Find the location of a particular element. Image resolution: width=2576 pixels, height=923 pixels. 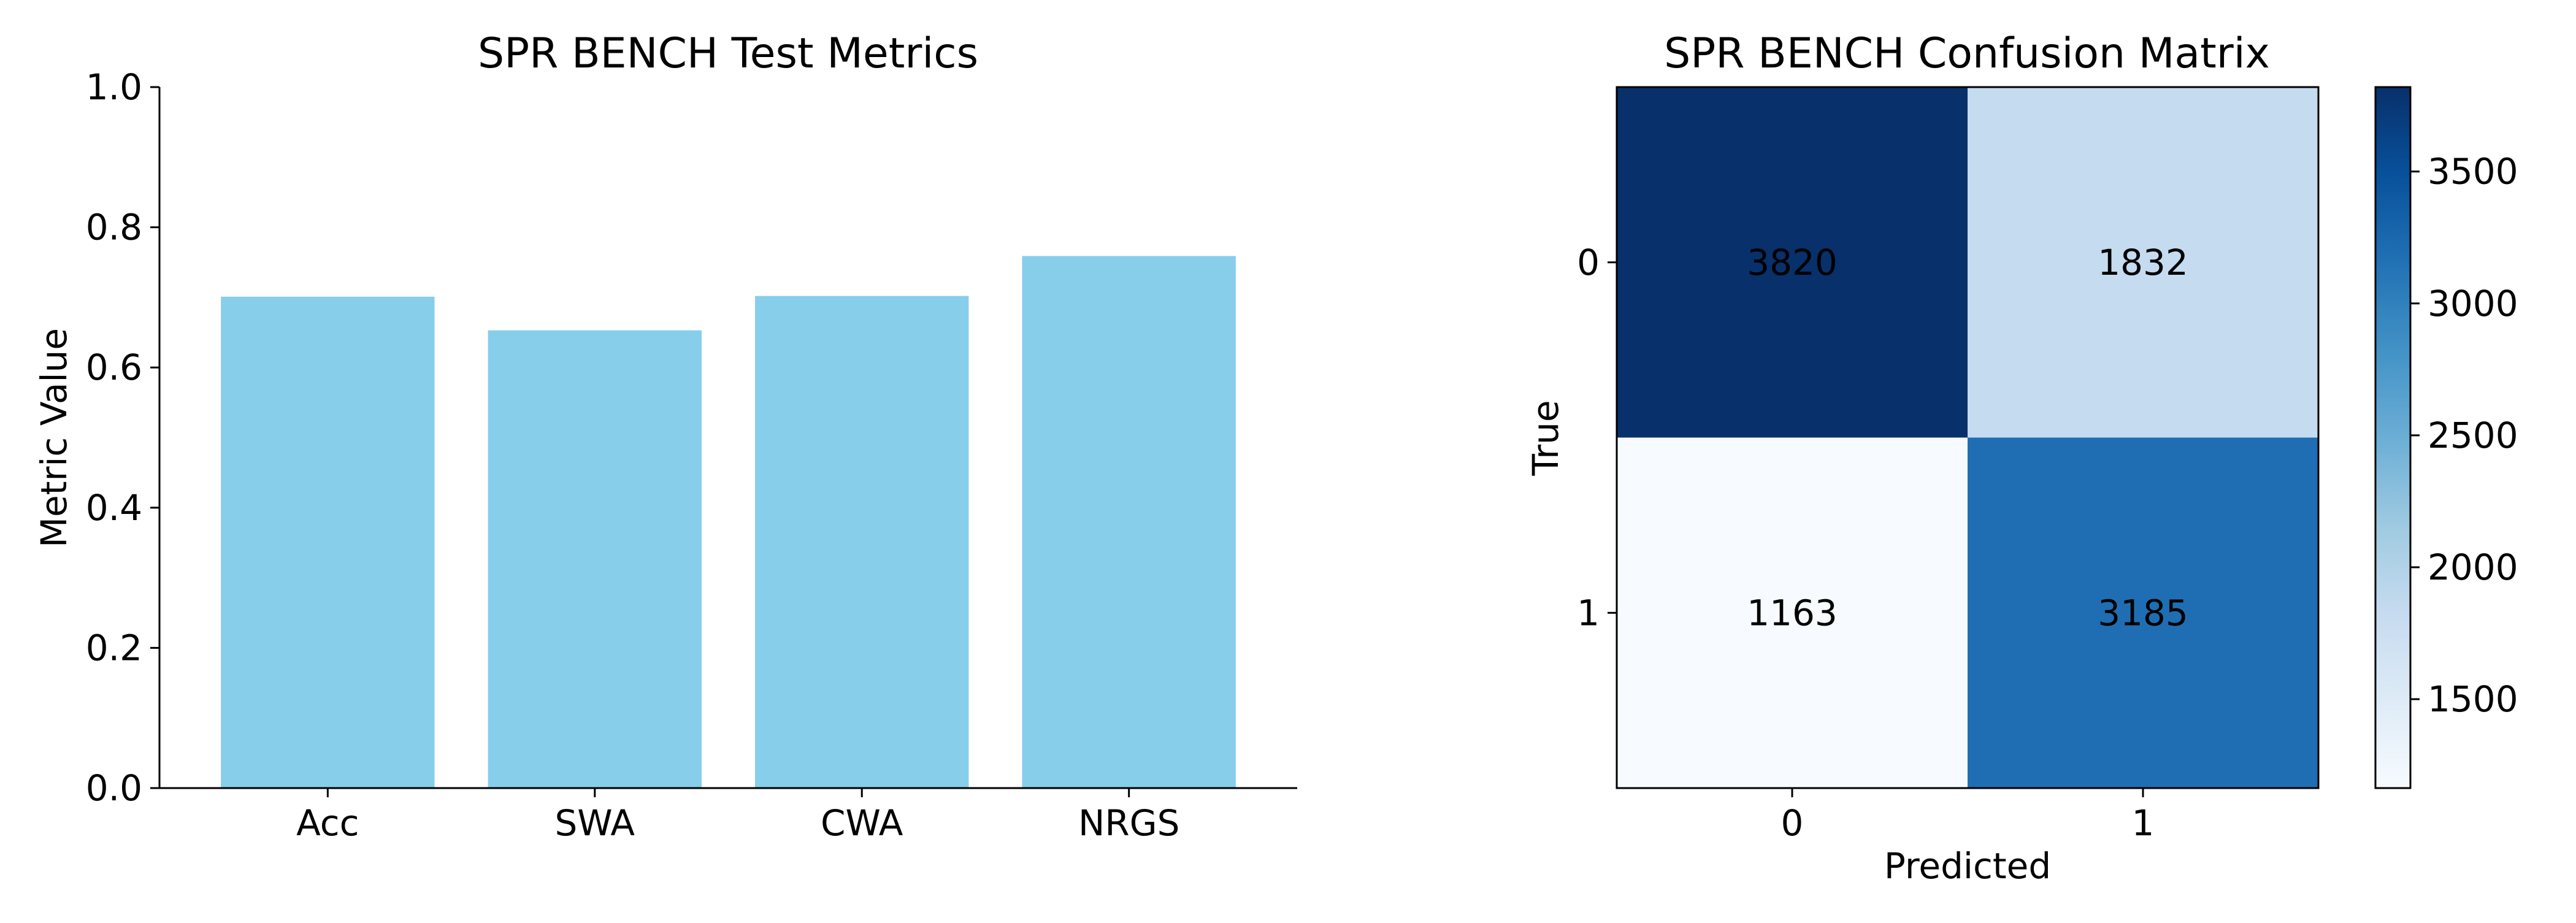

y-tick-label: 0.2 is located at coordinates (114, 647).